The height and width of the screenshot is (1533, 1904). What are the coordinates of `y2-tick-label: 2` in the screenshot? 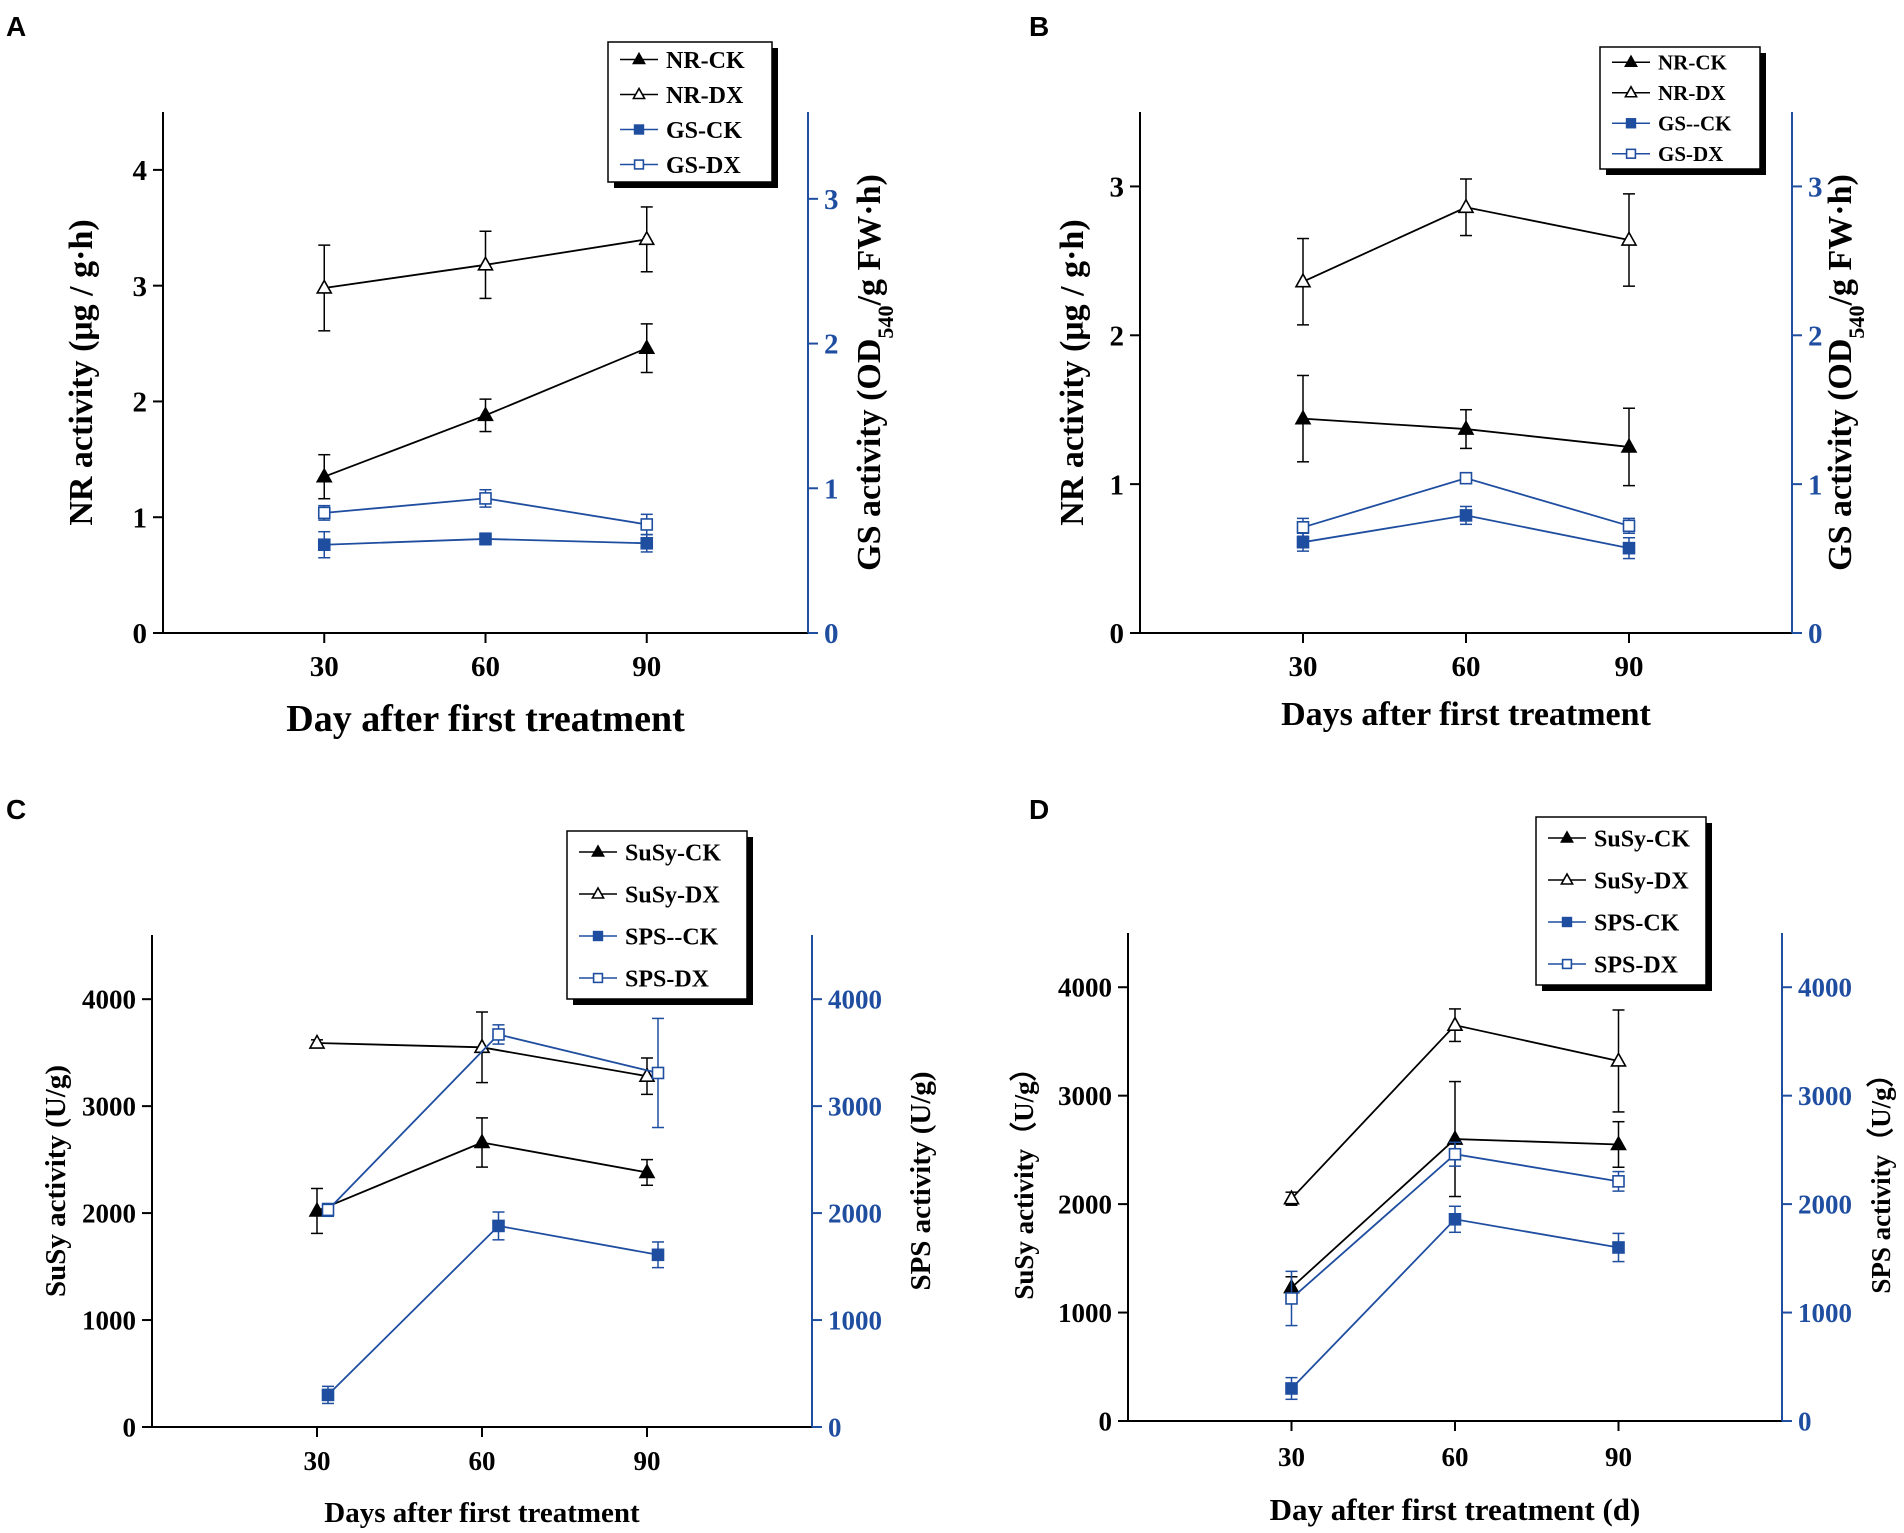 It's located at (831, 345).